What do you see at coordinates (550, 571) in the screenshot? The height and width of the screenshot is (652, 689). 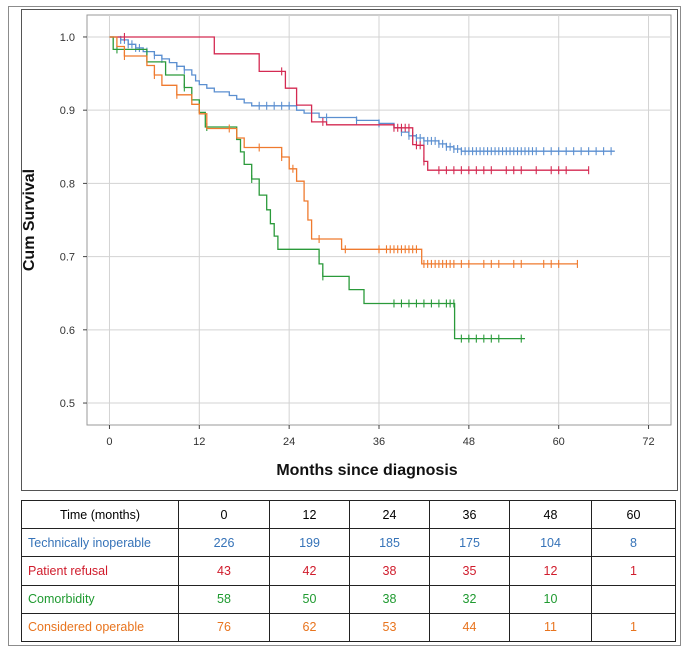 I see `risk-cell: 12` at bounding box center [550, 571].